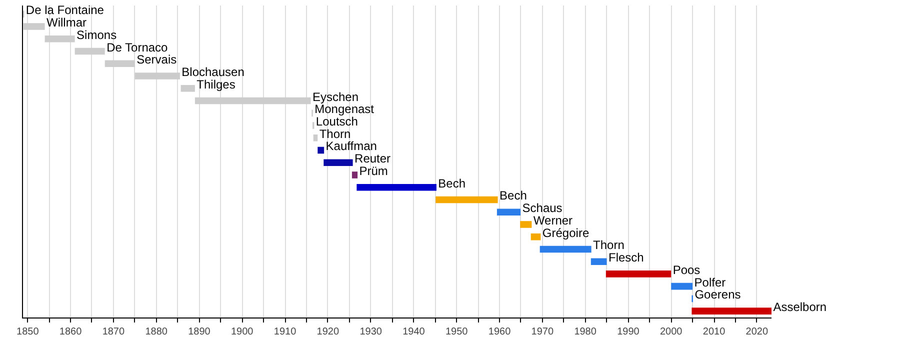  What do you see at coordinates (156, 332) in the screenshot?
I see `x-tick-label: 1880` at bounding box center [156, 332].